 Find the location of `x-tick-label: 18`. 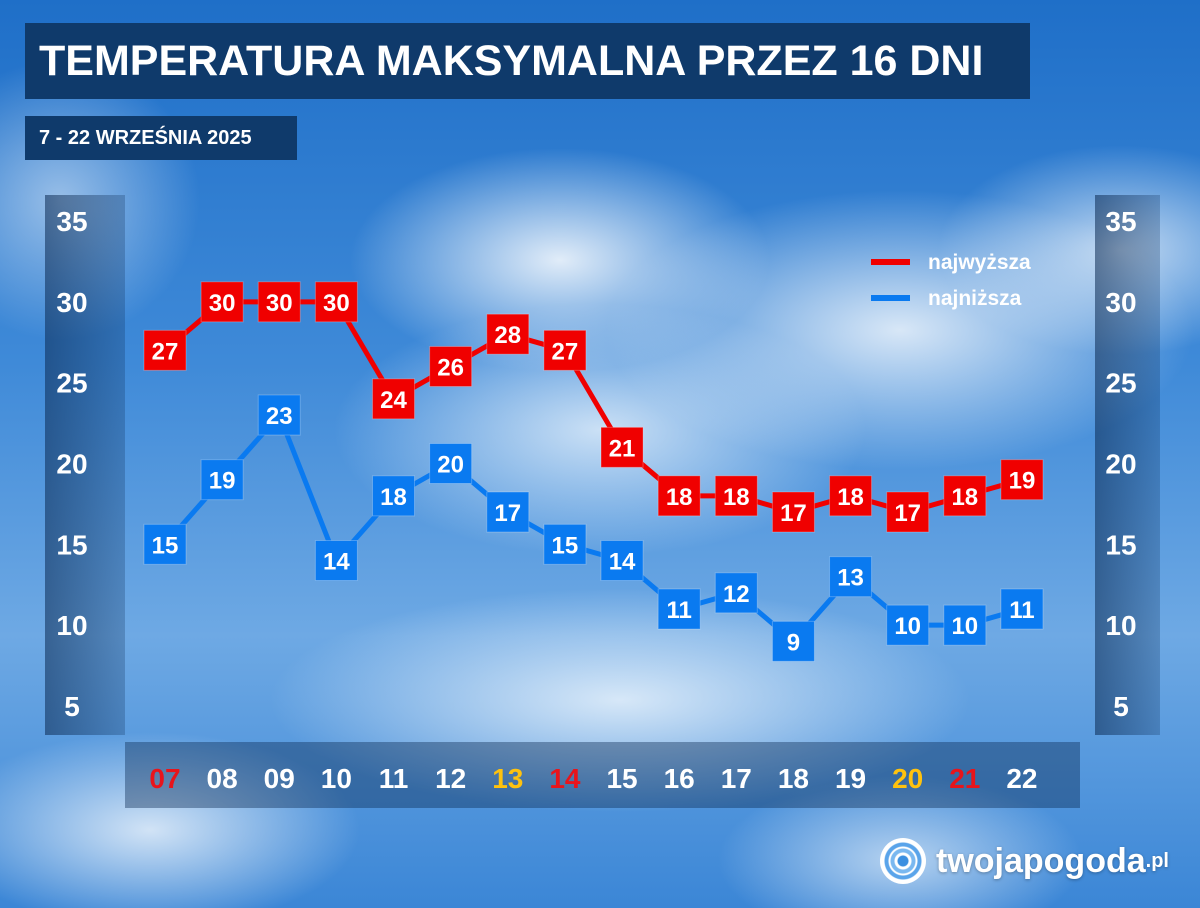

x-tick-label: 18 is located at coordinates (793, 778).